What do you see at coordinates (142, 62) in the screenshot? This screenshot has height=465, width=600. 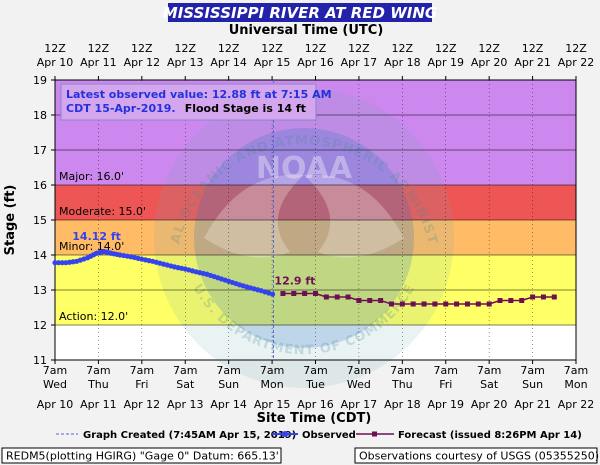 I see `top-tick-date: Apr 12` at bounding box center [142, 62].